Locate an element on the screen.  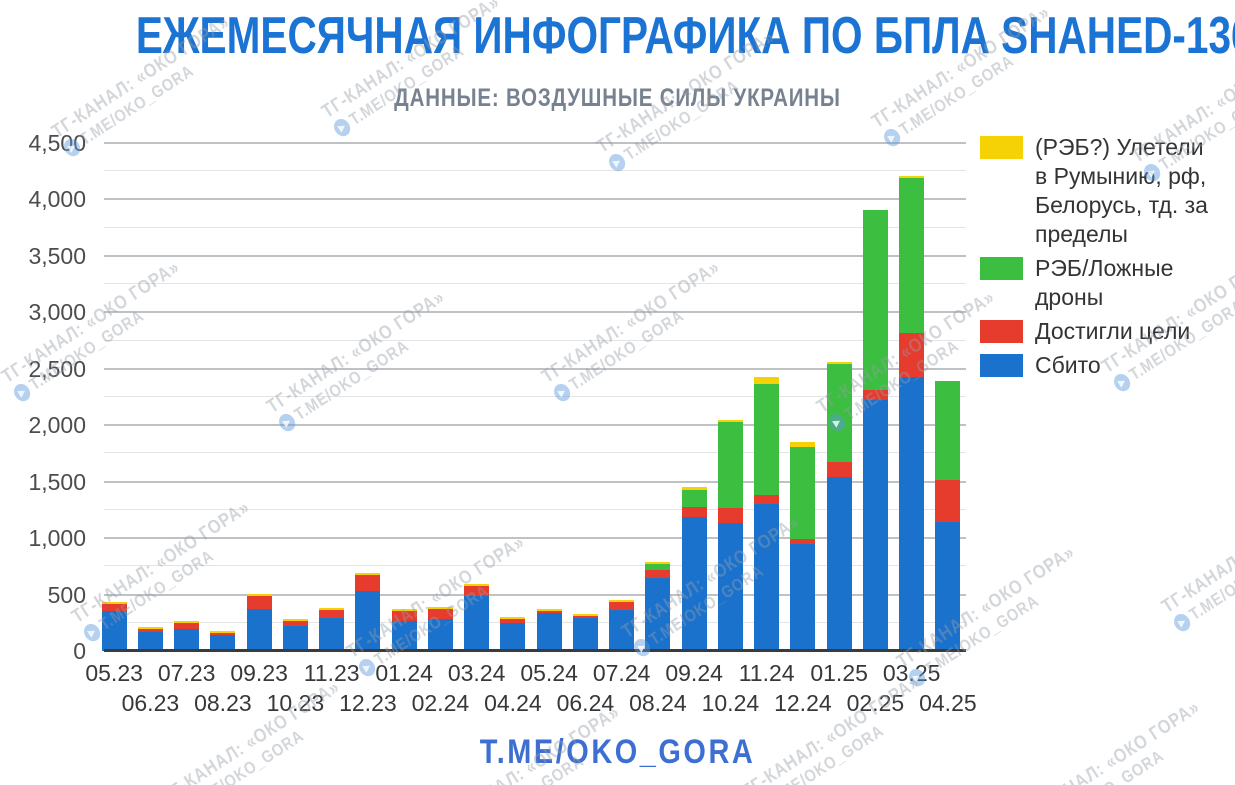
y-axis-tick-label: 500 is located at coordinates (66, 594).